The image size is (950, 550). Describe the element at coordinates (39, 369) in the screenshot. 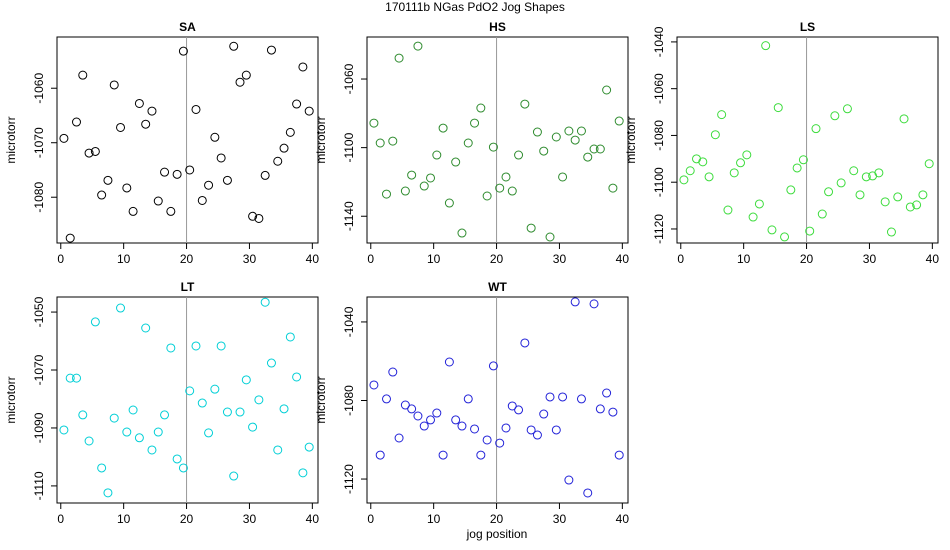

I see `y-tick-label: -1070` at that location.